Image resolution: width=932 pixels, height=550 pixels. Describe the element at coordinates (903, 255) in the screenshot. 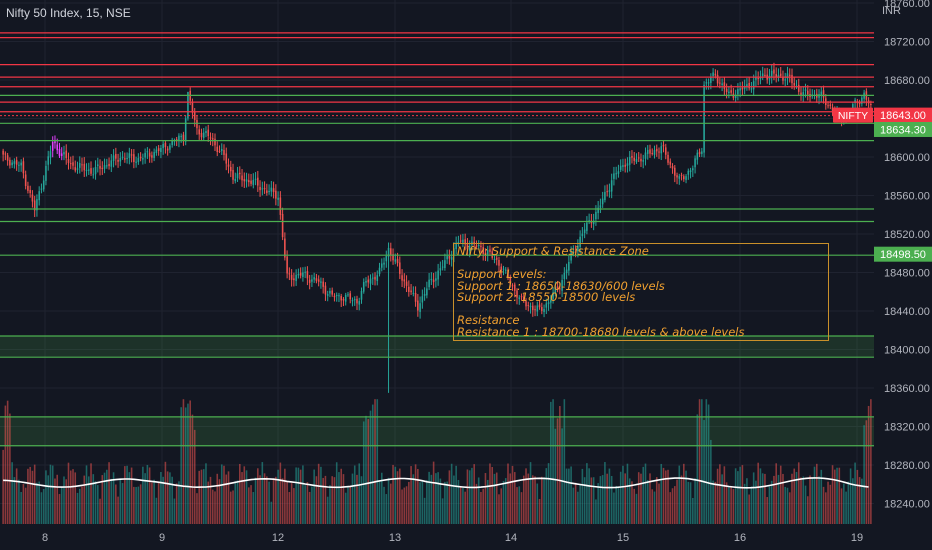

I see `price-tag: 18498.50` at that location.